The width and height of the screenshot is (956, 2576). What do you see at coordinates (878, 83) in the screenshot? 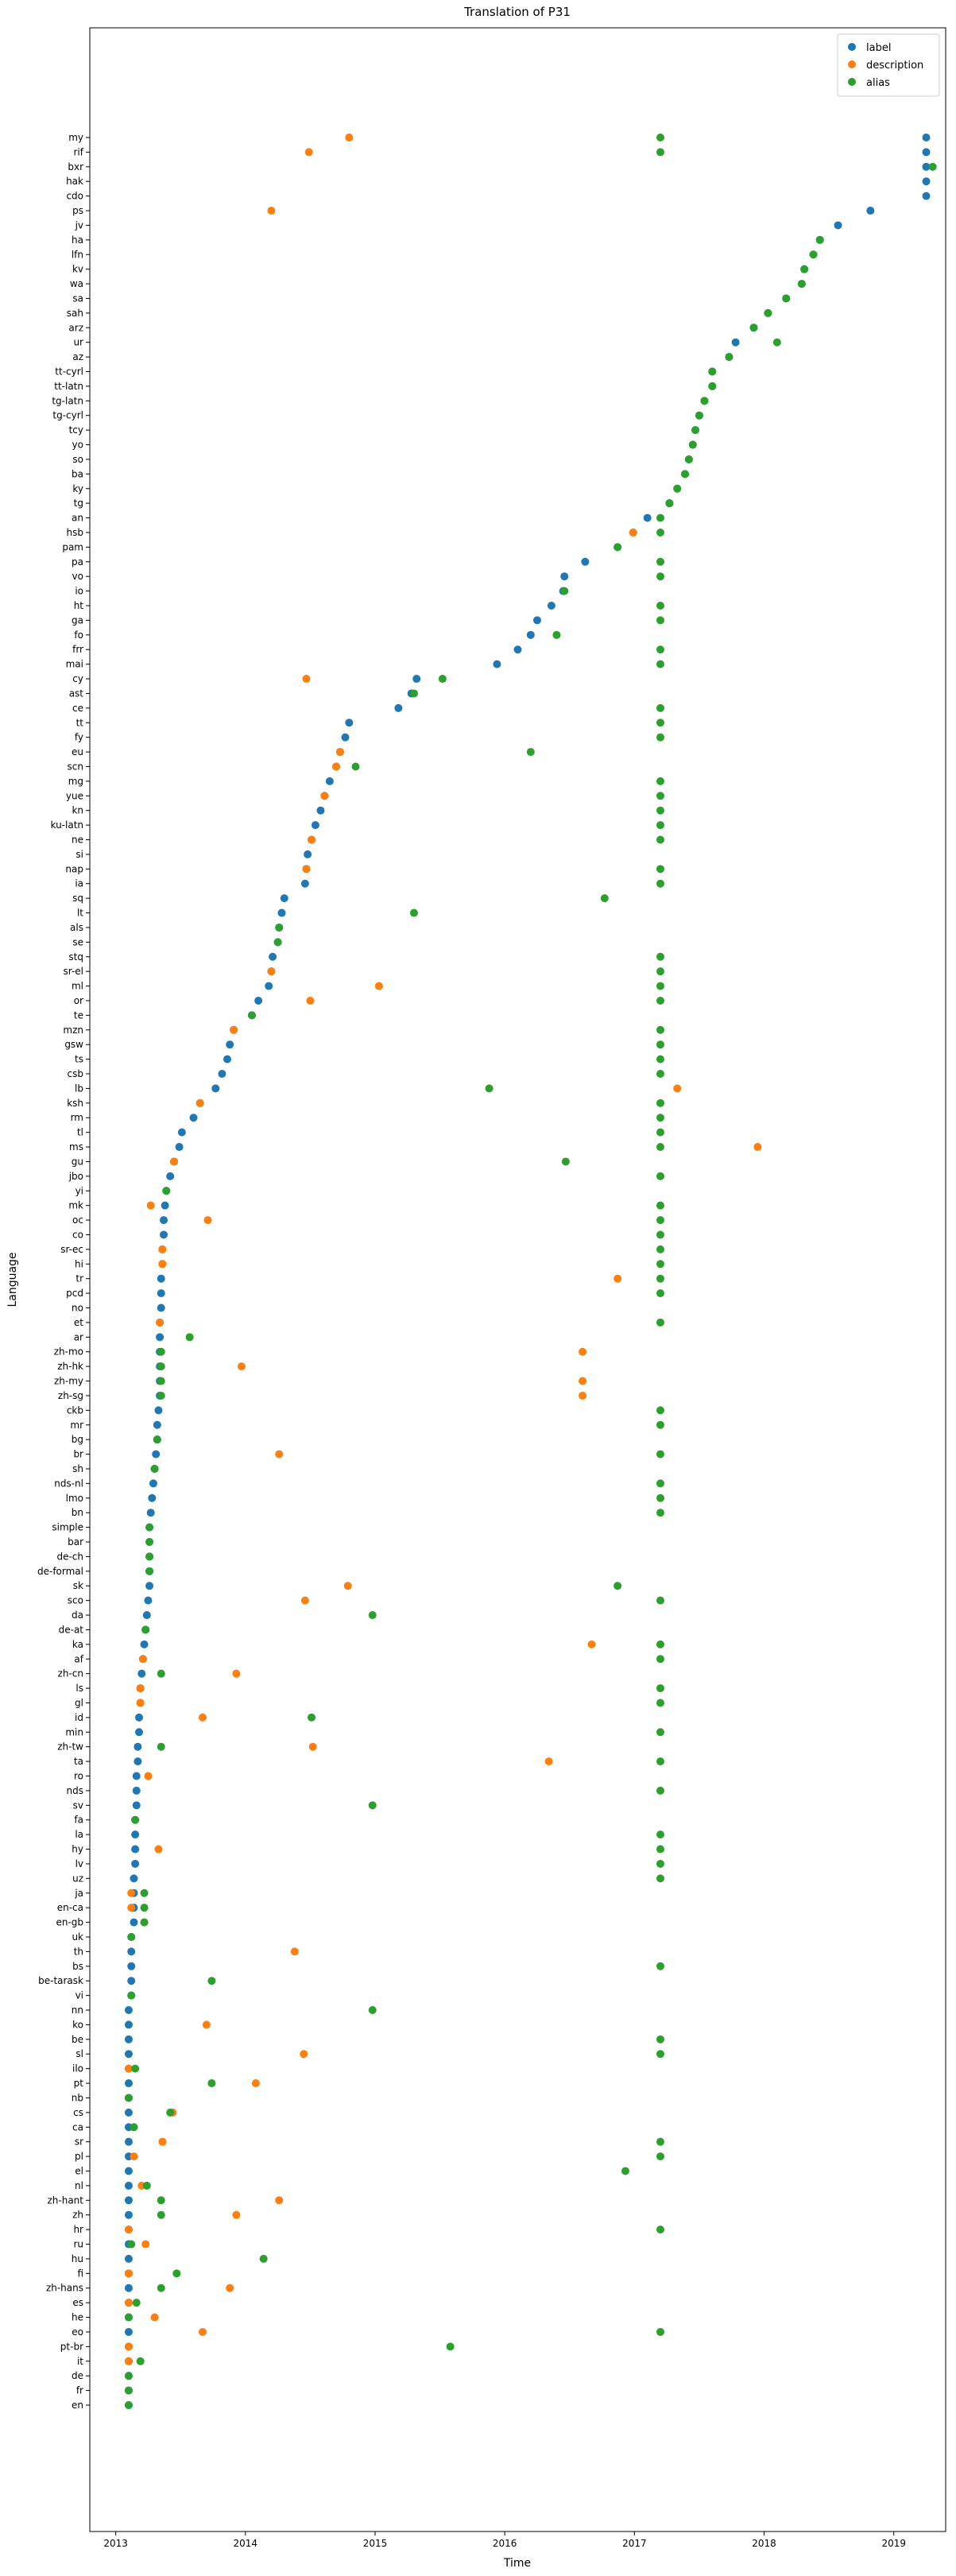
I see `legend-label: alias` at bounding box center [878, 83].